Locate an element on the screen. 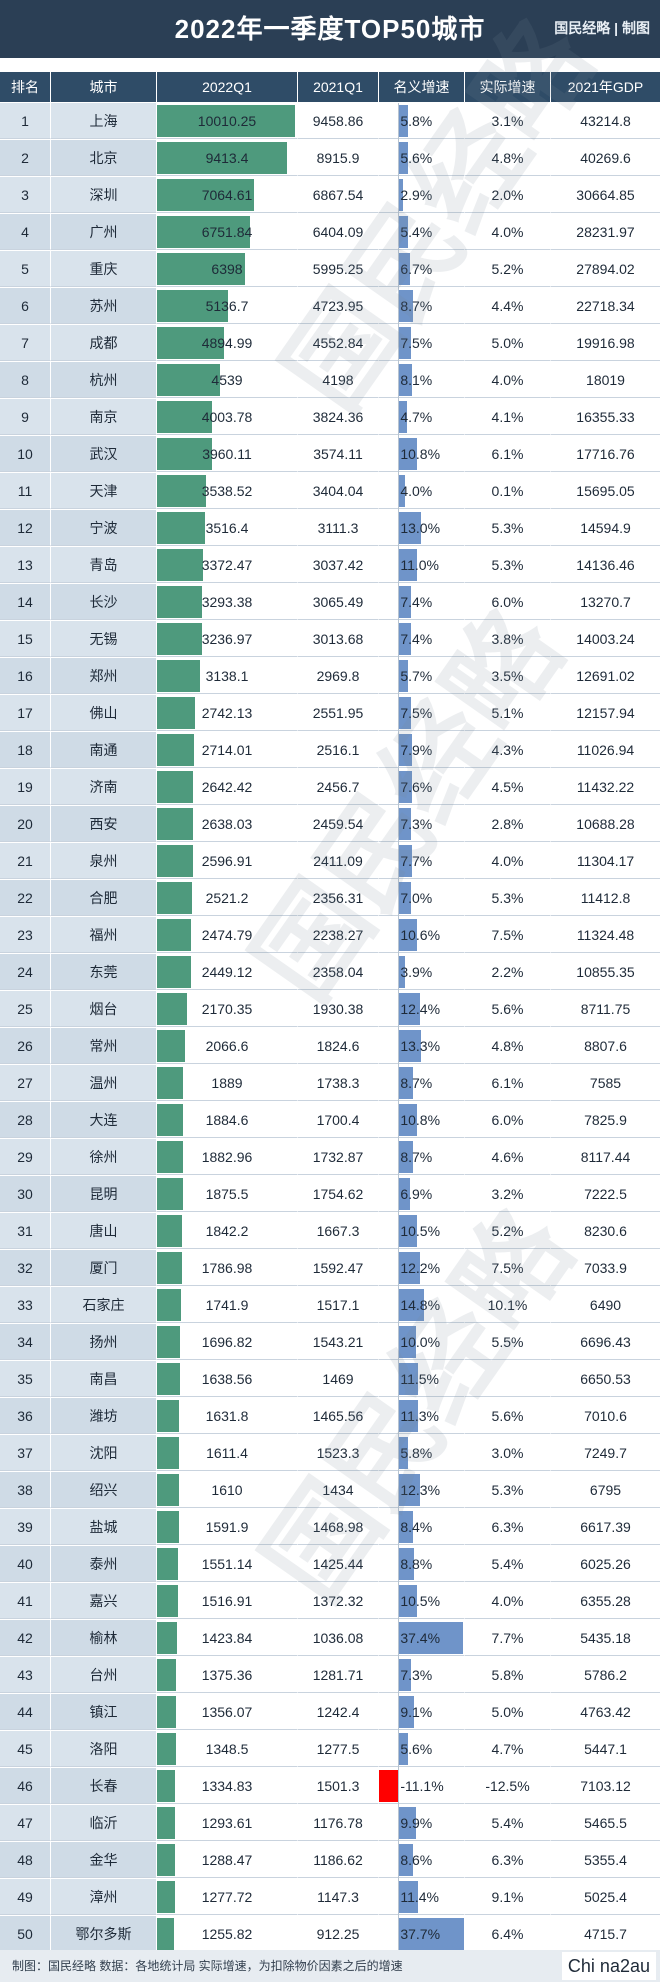 This screenshot has height=1982, width=660. nominal-cell: 11.5% is located at coordinates (422, 1379).